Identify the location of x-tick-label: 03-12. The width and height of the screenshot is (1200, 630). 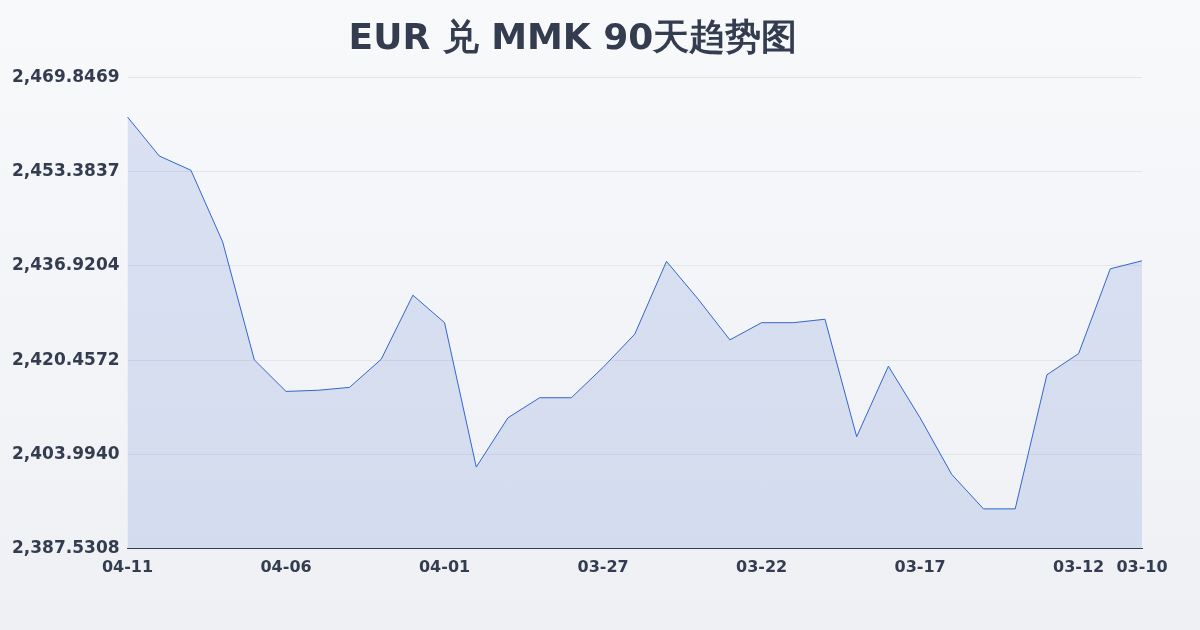
(1079, 566).